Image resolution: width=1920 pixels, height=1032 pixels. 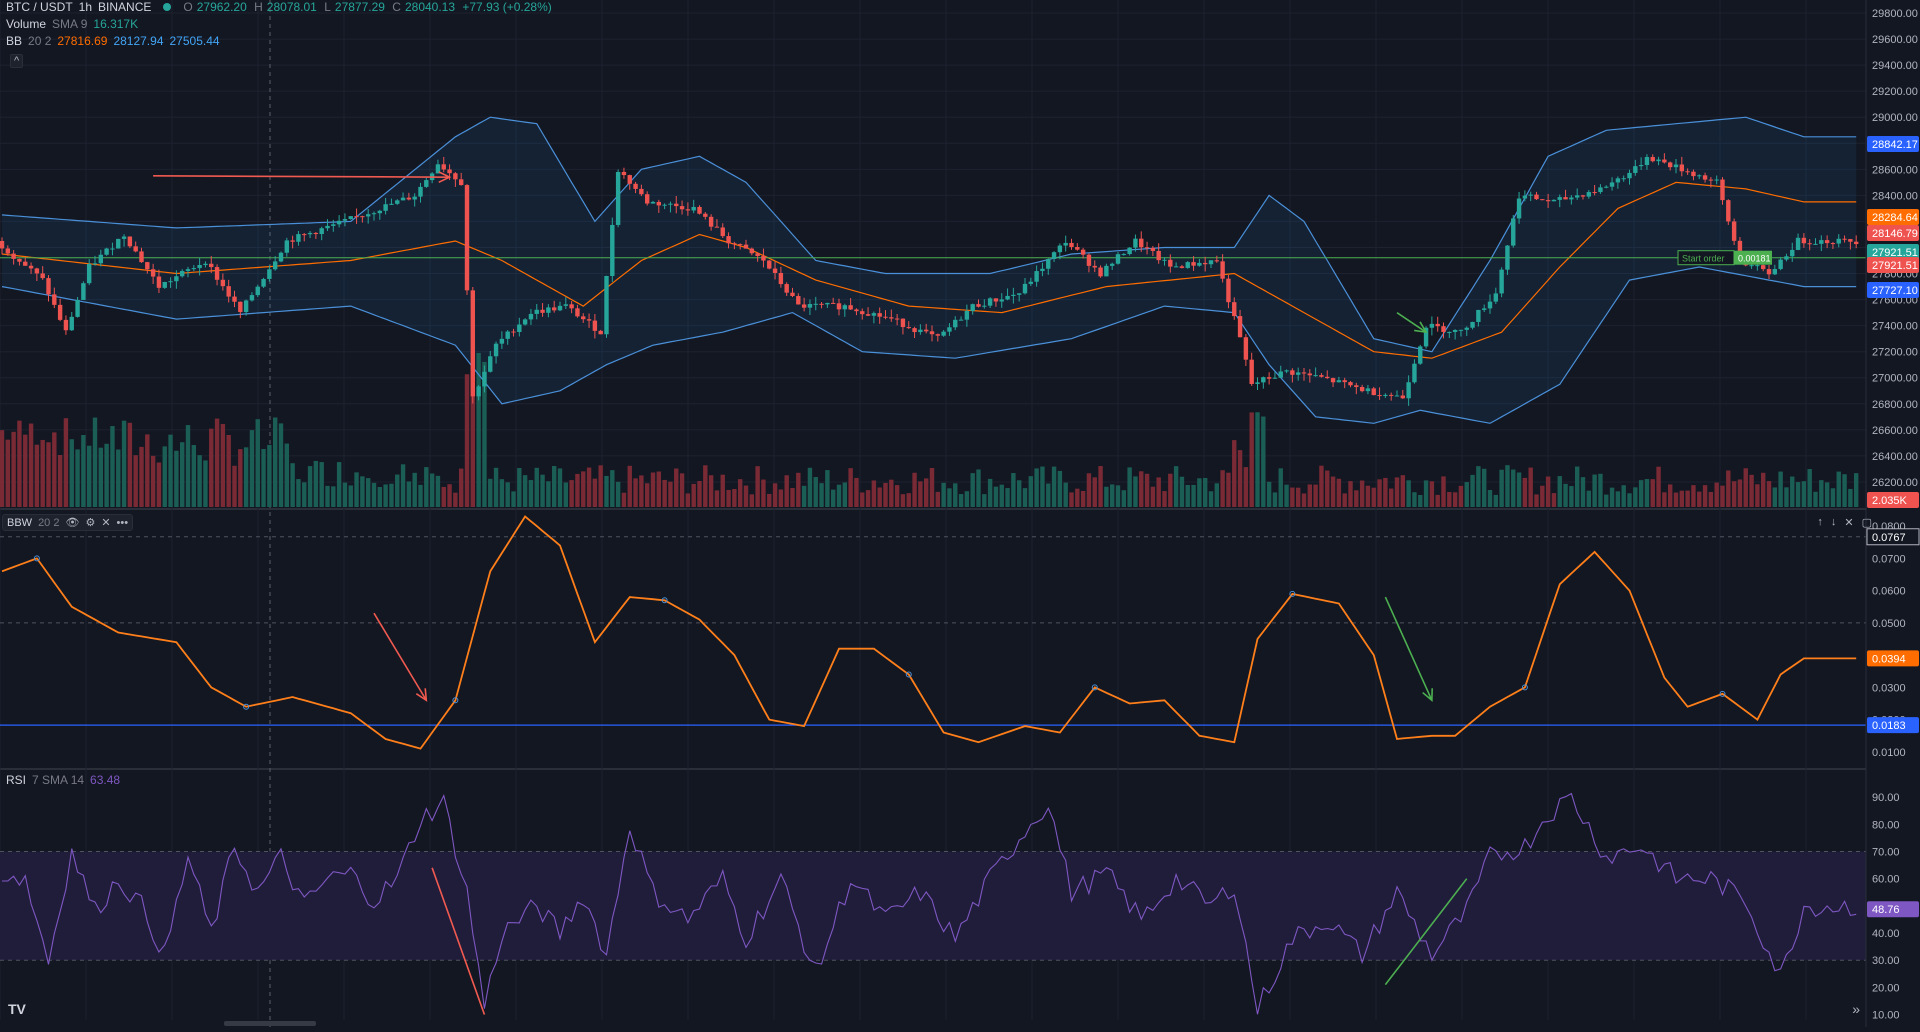 I want to click on bb-lower-line, so click(x=929, y=345).